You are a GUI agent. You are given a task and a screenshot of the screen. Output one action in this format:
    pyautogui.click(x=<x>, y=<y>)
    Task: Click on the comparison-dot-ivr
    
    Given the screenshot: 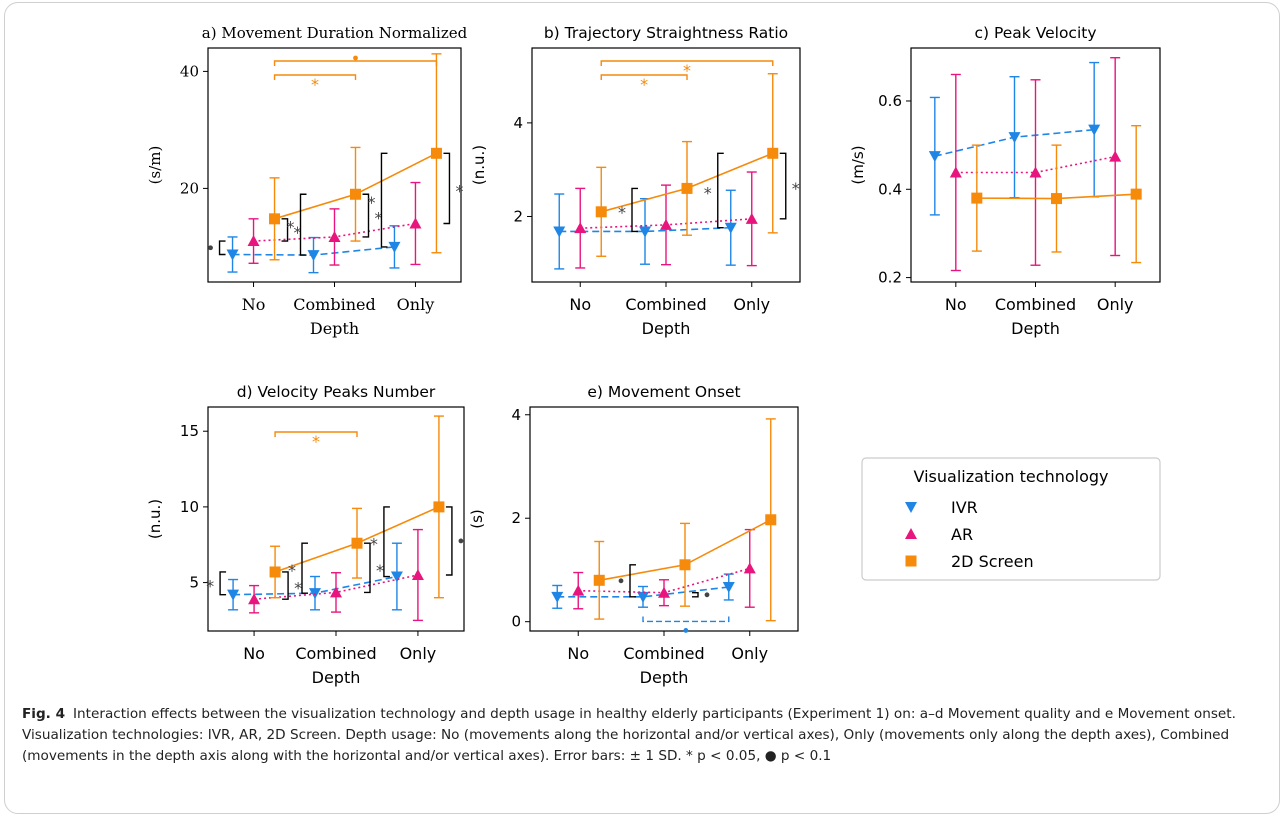 What is the action you would take?
    pyautogui.click(x=686, y=630)
    